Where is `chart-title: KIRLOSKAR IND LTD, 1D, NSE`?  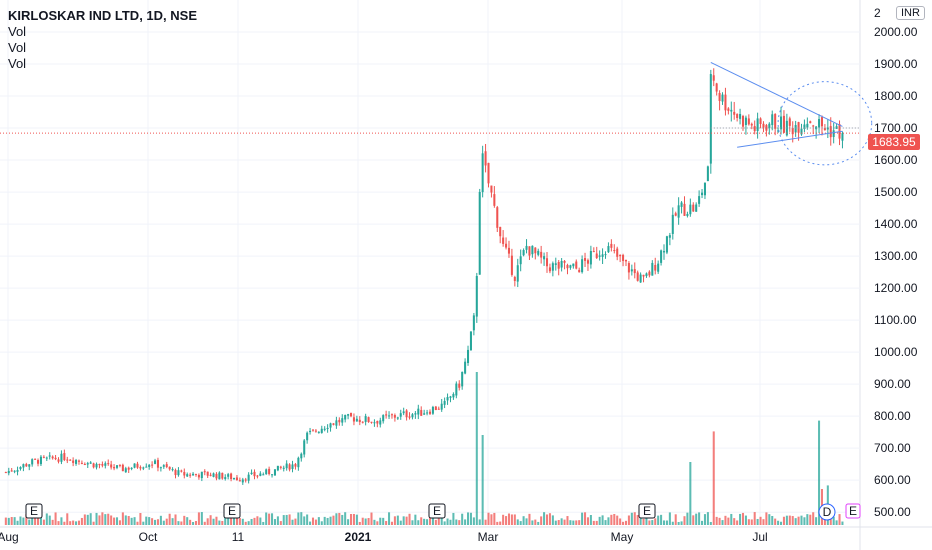
chart-title: KIRLOSKAR IND LTD, 1D, NSE is located at coordinates (102, 15).